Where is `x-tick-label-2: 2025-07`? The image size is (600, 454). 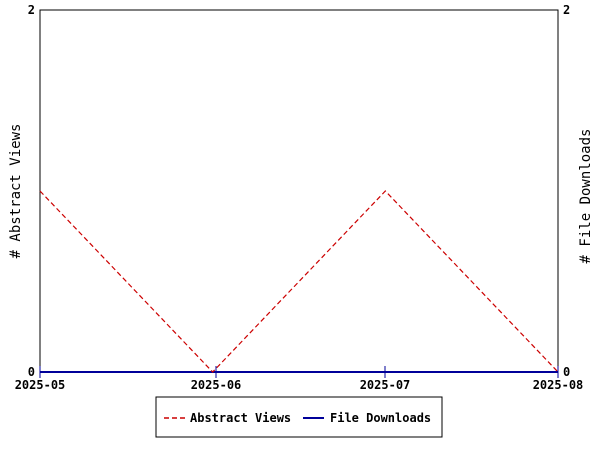
x-tick-label-2: 2025-07 is located at coordinates (385, 385).